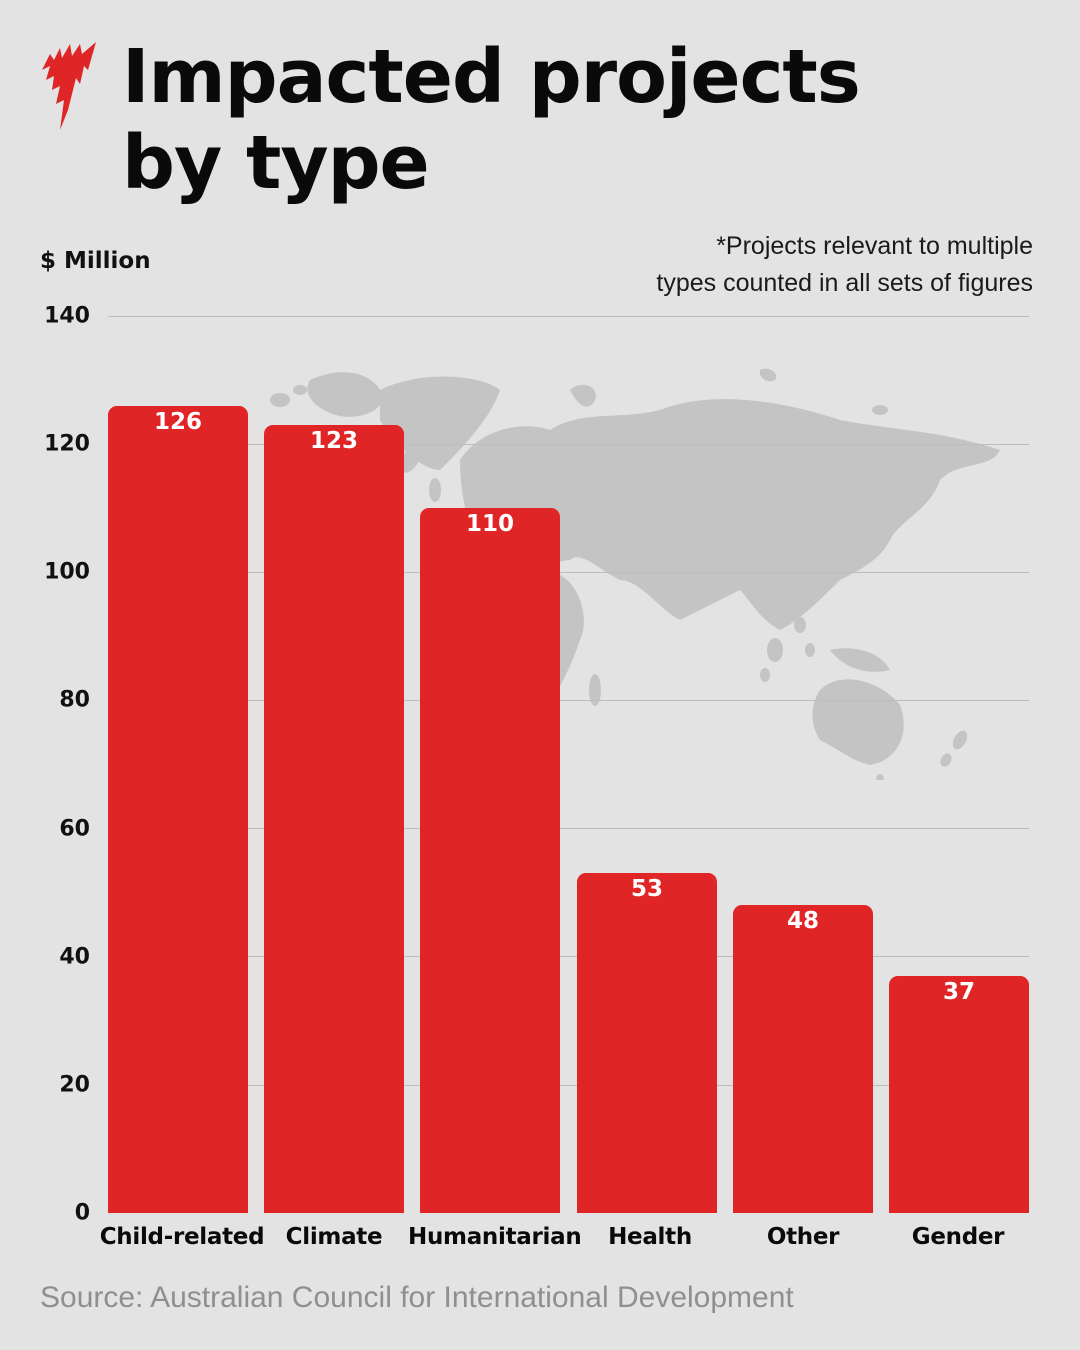 The height and width of the screenshot is (1350, 1080). Describe the element at coordinates (844, 283) in the screenshot. I see `footnote-line2: types counted in all sets of figures` at that location.